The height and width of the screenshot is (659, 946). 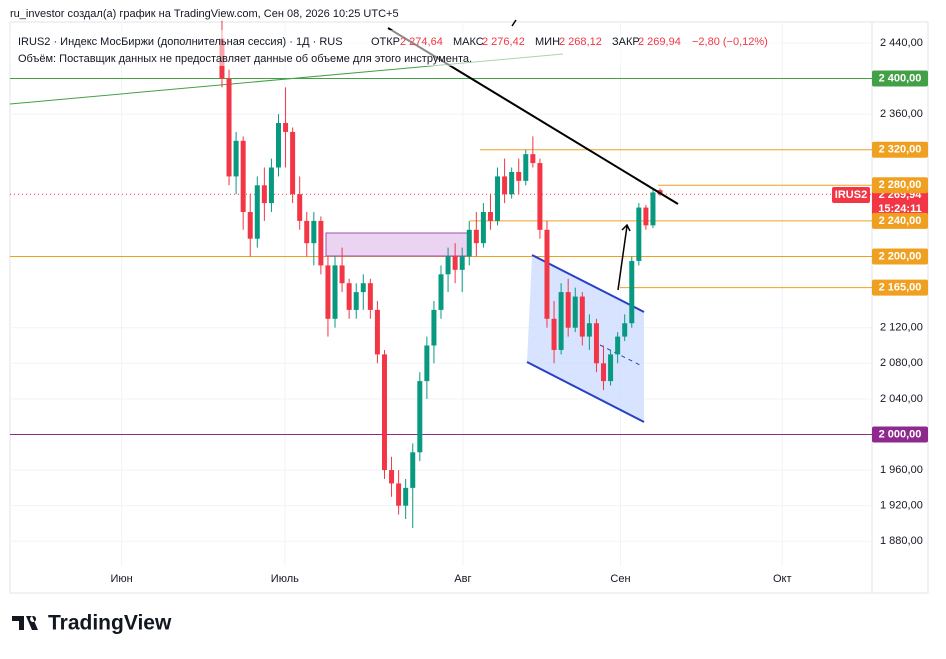 What do you see at coordinates (588, 283) in the screenshot?
I see `channel-top` at bounding box center [588, 283].